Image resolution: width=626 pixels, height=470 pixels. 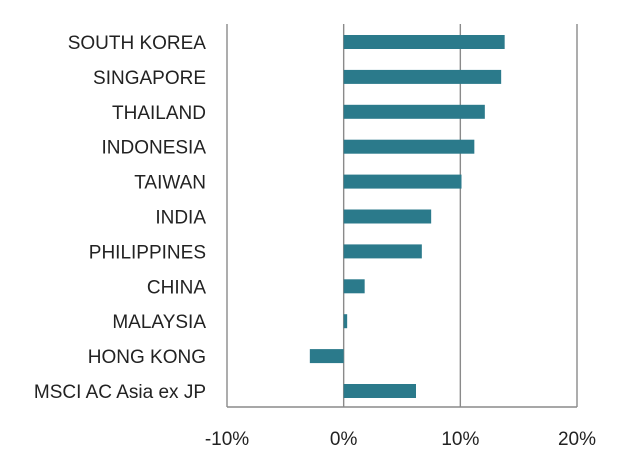 What do you see at coordinates (120, 392) in the screenshot?
I see `category-label-10: MSCI AC Asia ex JP` at bounding box center [120, 392].